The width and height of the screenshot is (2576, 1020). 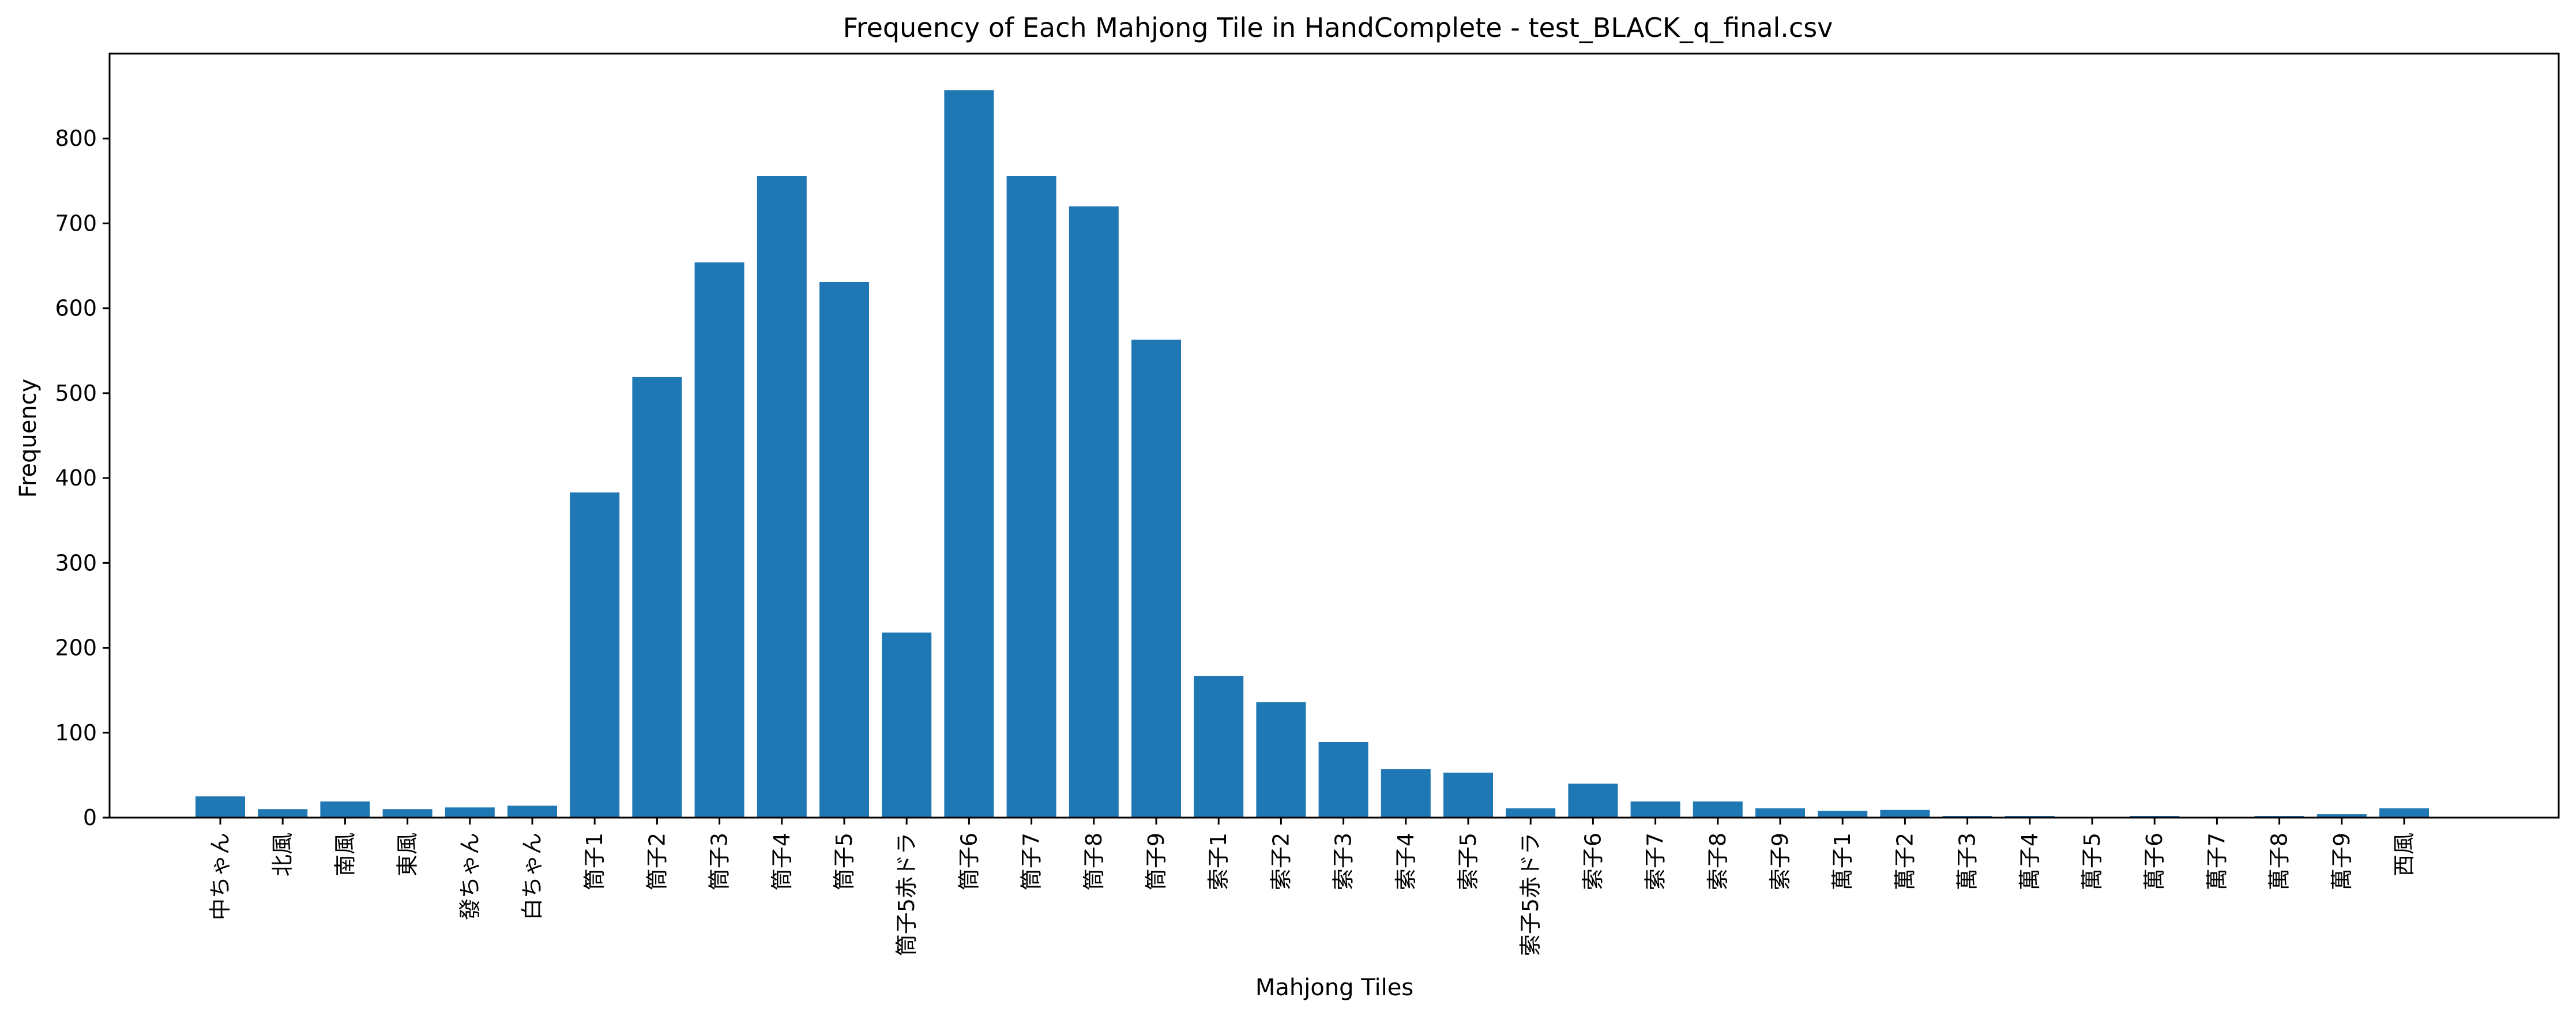 What do you see at coordinates (1468, 861) in the screenshot?
I see `x-tick-label: 索子5` at bounding box center [1468, 861].